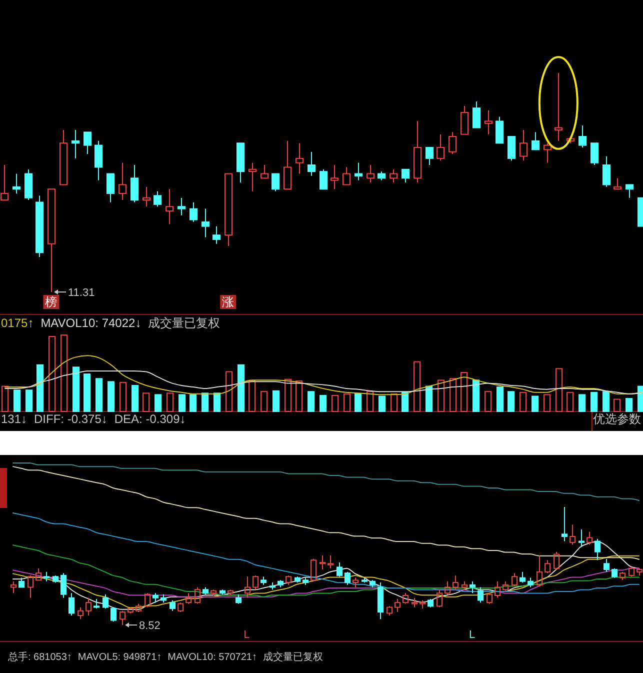 The height and width of the screenshot is (673, 643). I want to click on text: MAVOL10: 570721↑, so click(213, 657).